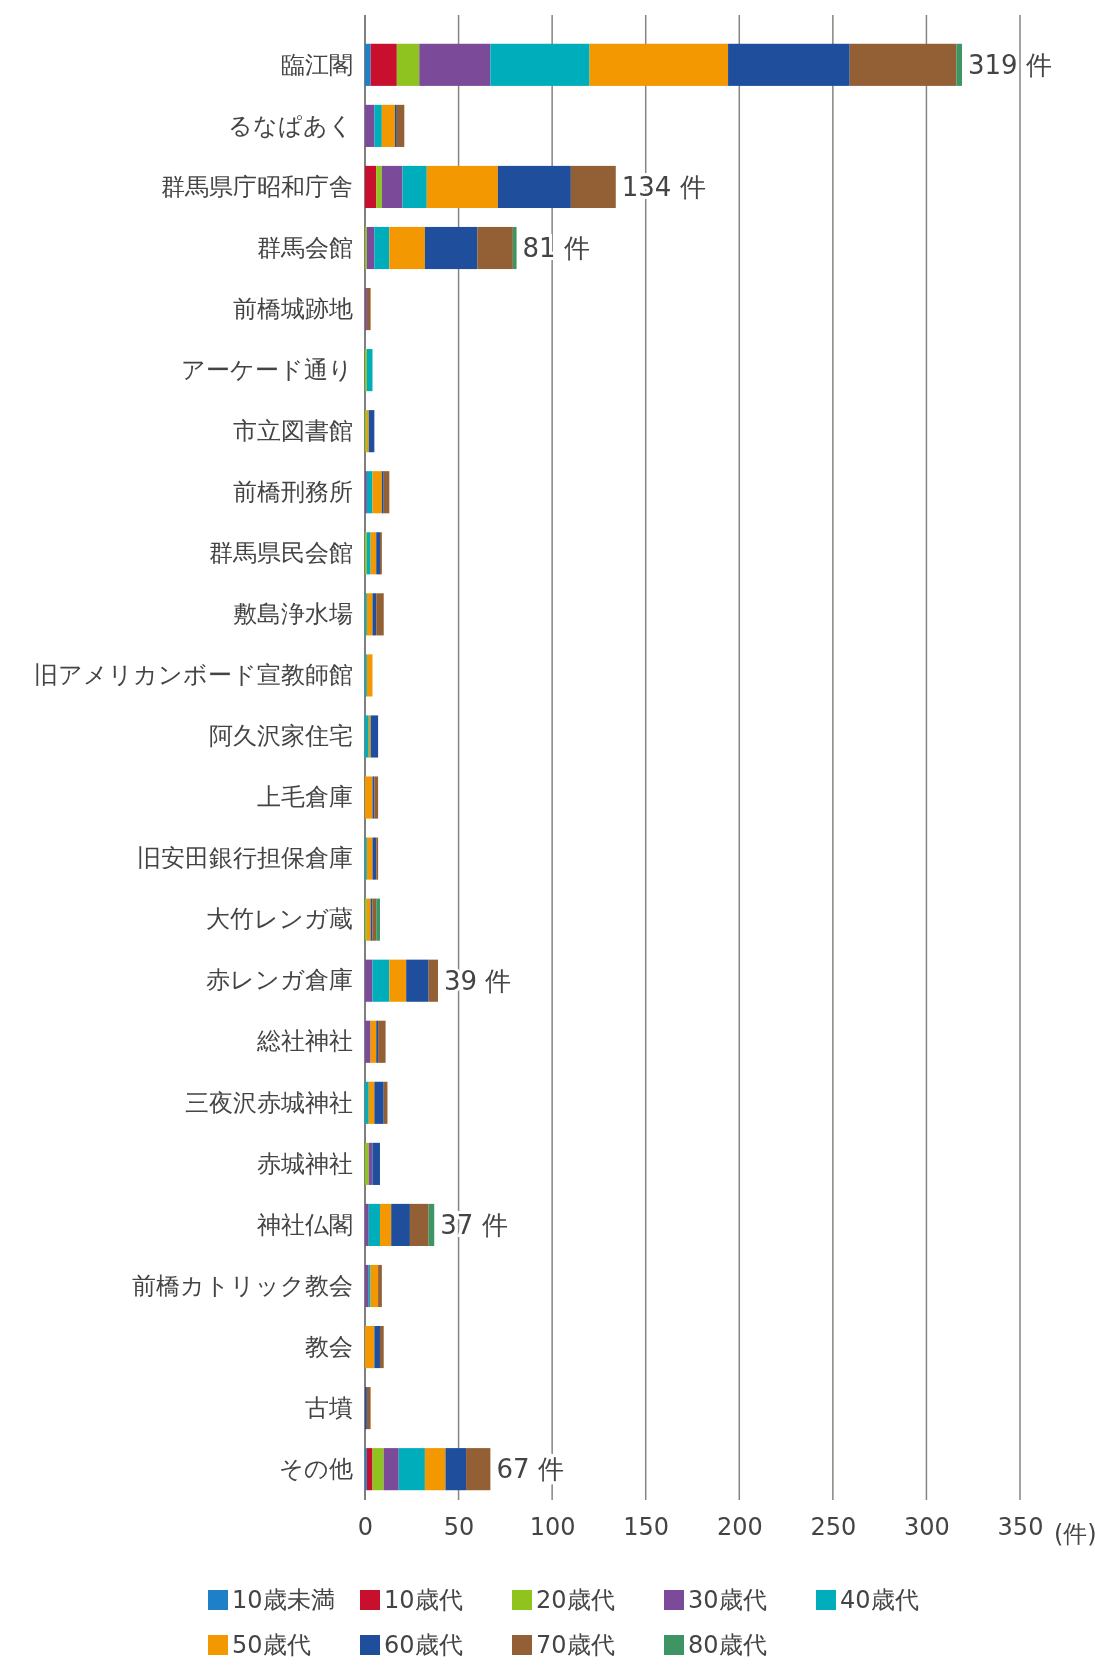 This screenshot has width=1095, height=1669. What do you see at coordinates (552, 1527) in the screenshot?
I see `x-tick-label: 100` at bounding box center [552, 1527].